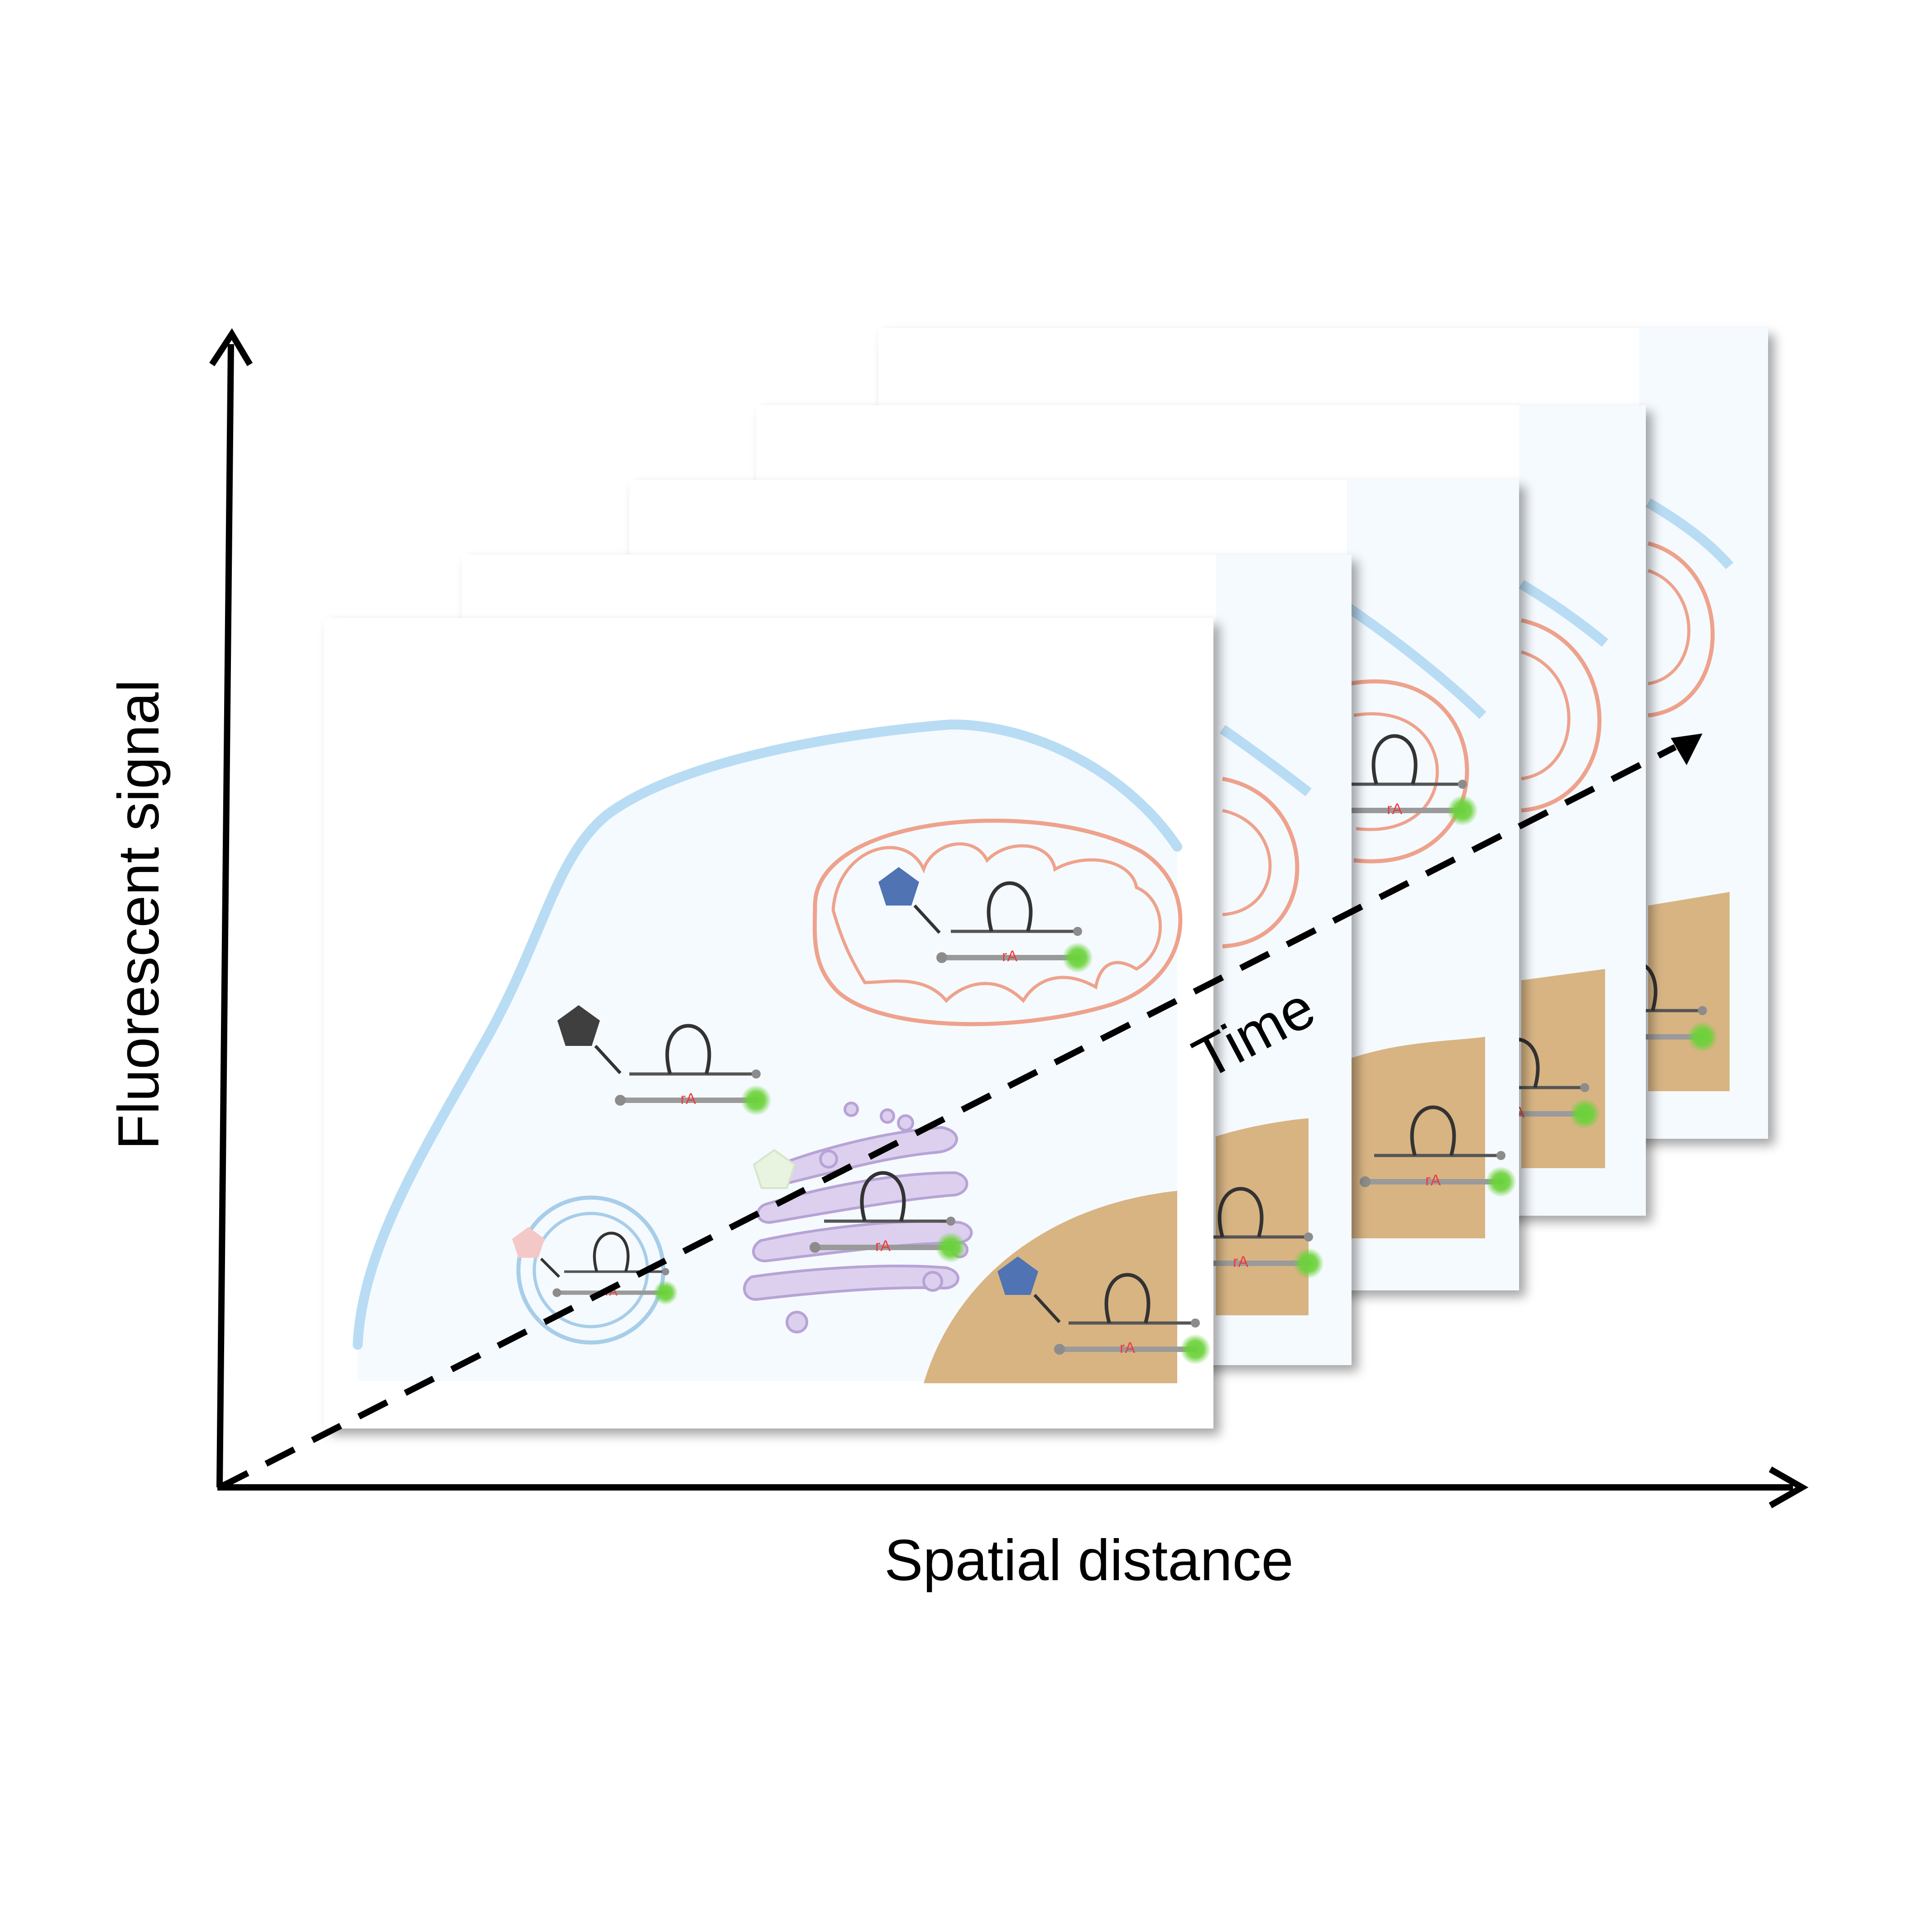 The height and width of the screenshot is (1932, 1932). I want to click on cell, so click(767, 1052).